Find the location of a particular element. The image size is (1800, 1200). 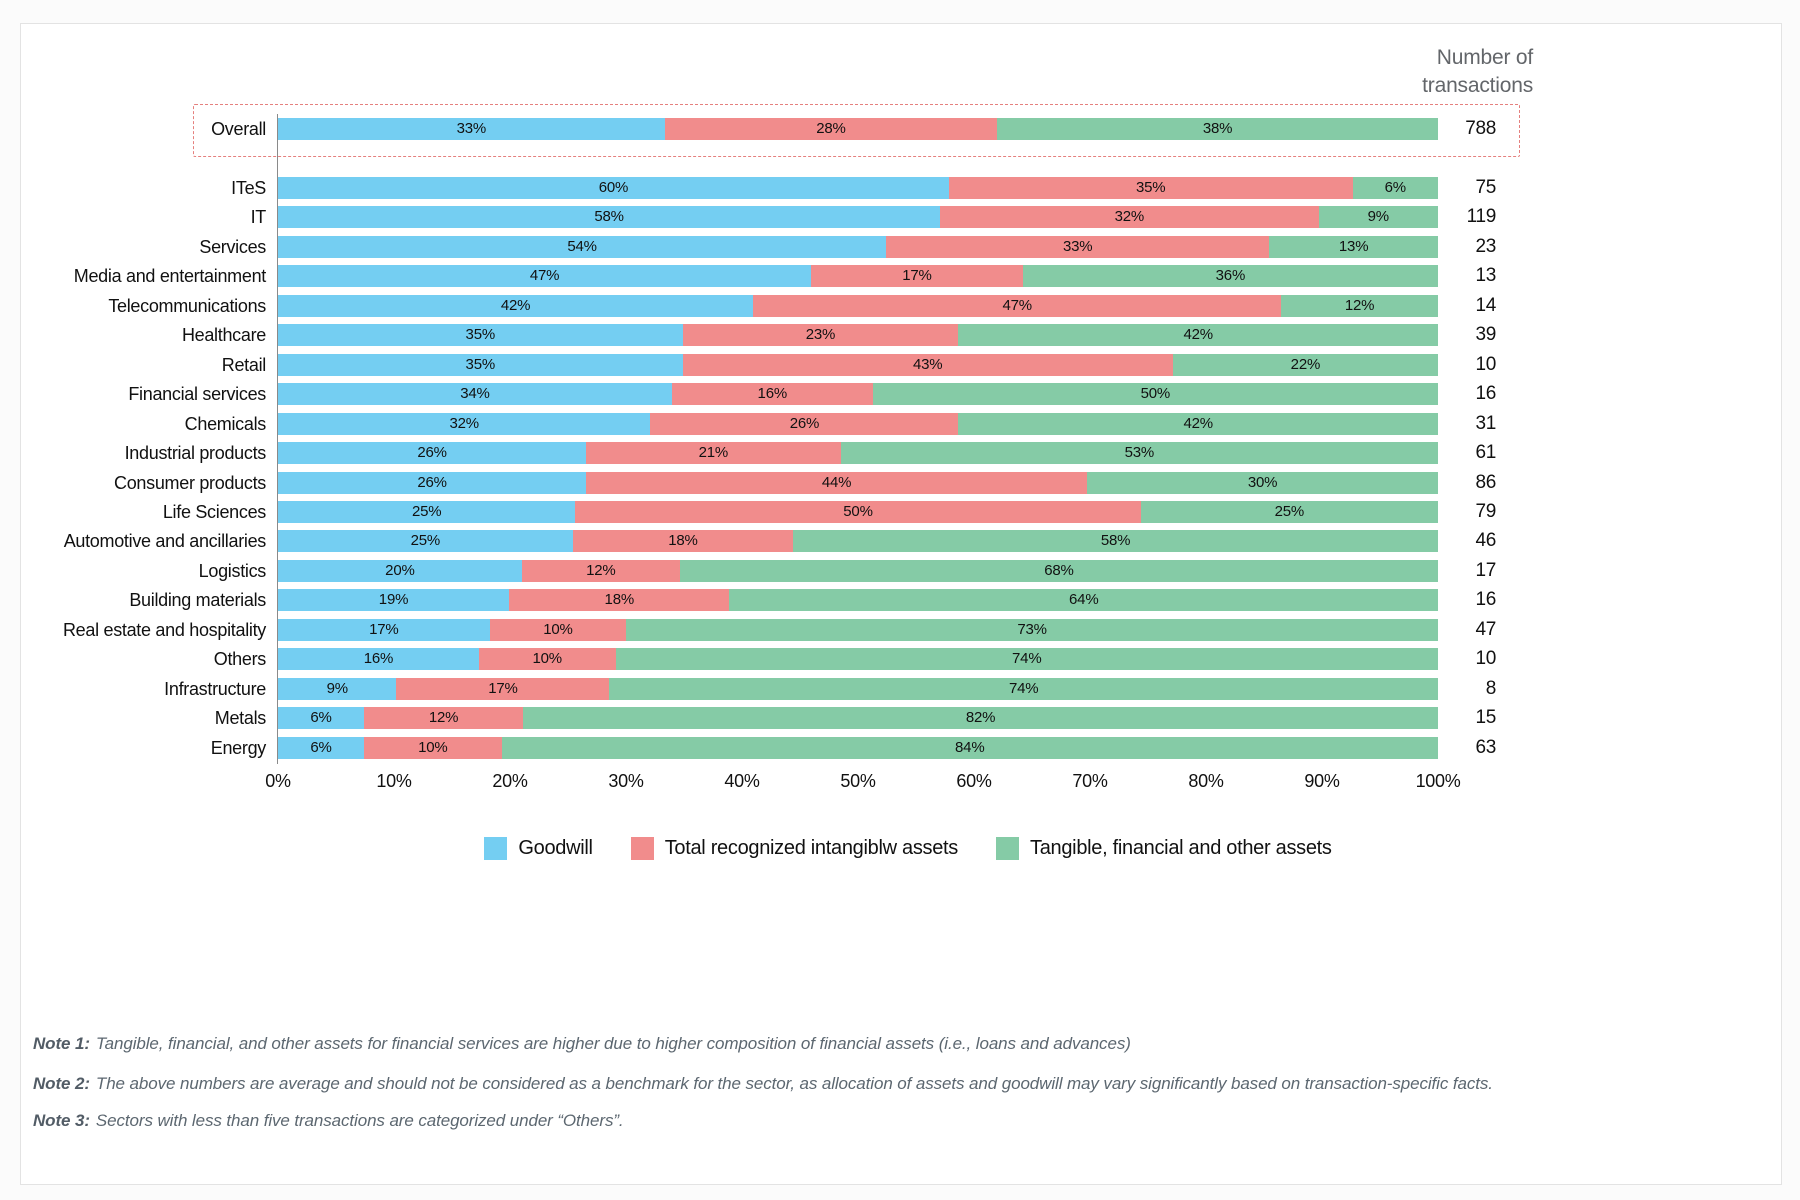

stacked-bar: 6% 10% 84% is located at coordinates (858, 747).